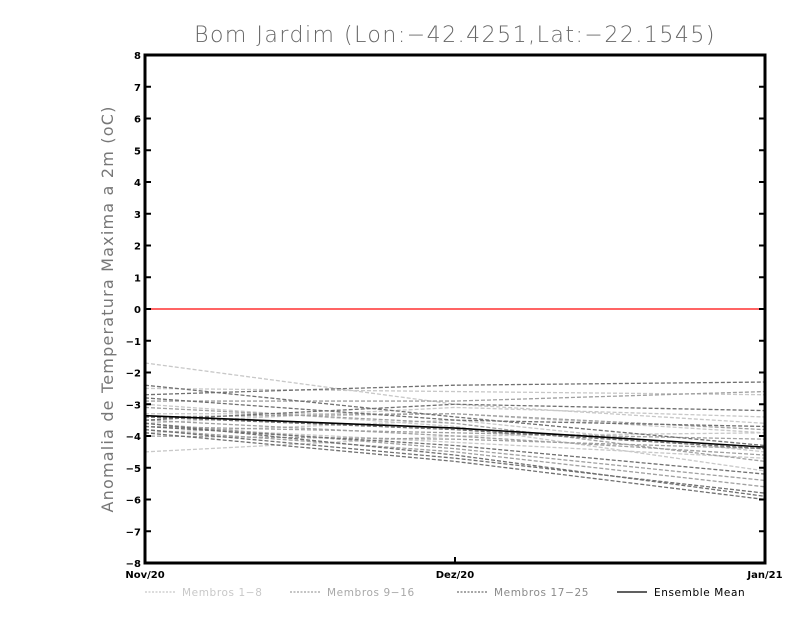  I want to click on chart-title: Bom Jardim (Lon:−42.4251,Lat:−22.1545), so click(455, 35).